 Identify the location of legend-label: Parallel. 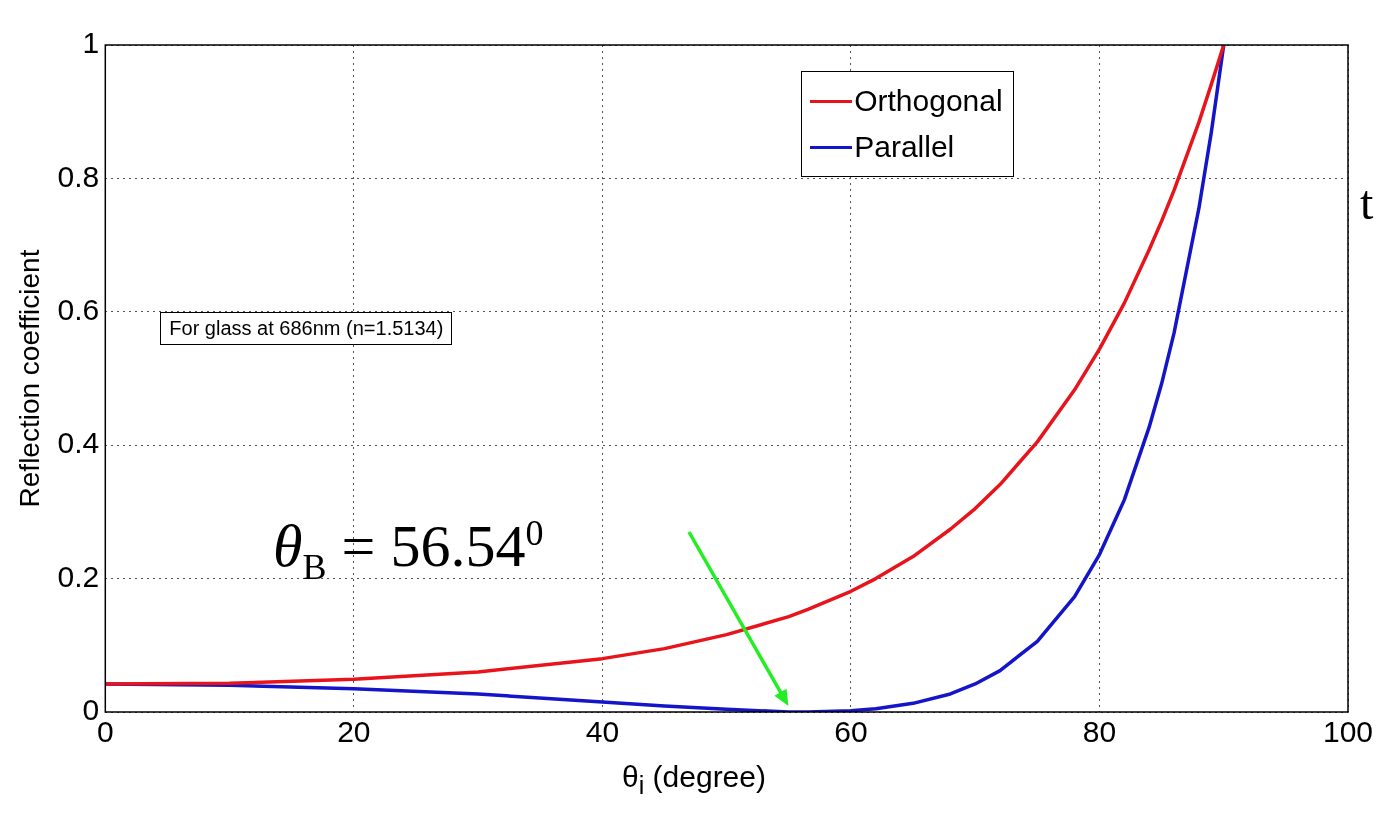
(904, 147).